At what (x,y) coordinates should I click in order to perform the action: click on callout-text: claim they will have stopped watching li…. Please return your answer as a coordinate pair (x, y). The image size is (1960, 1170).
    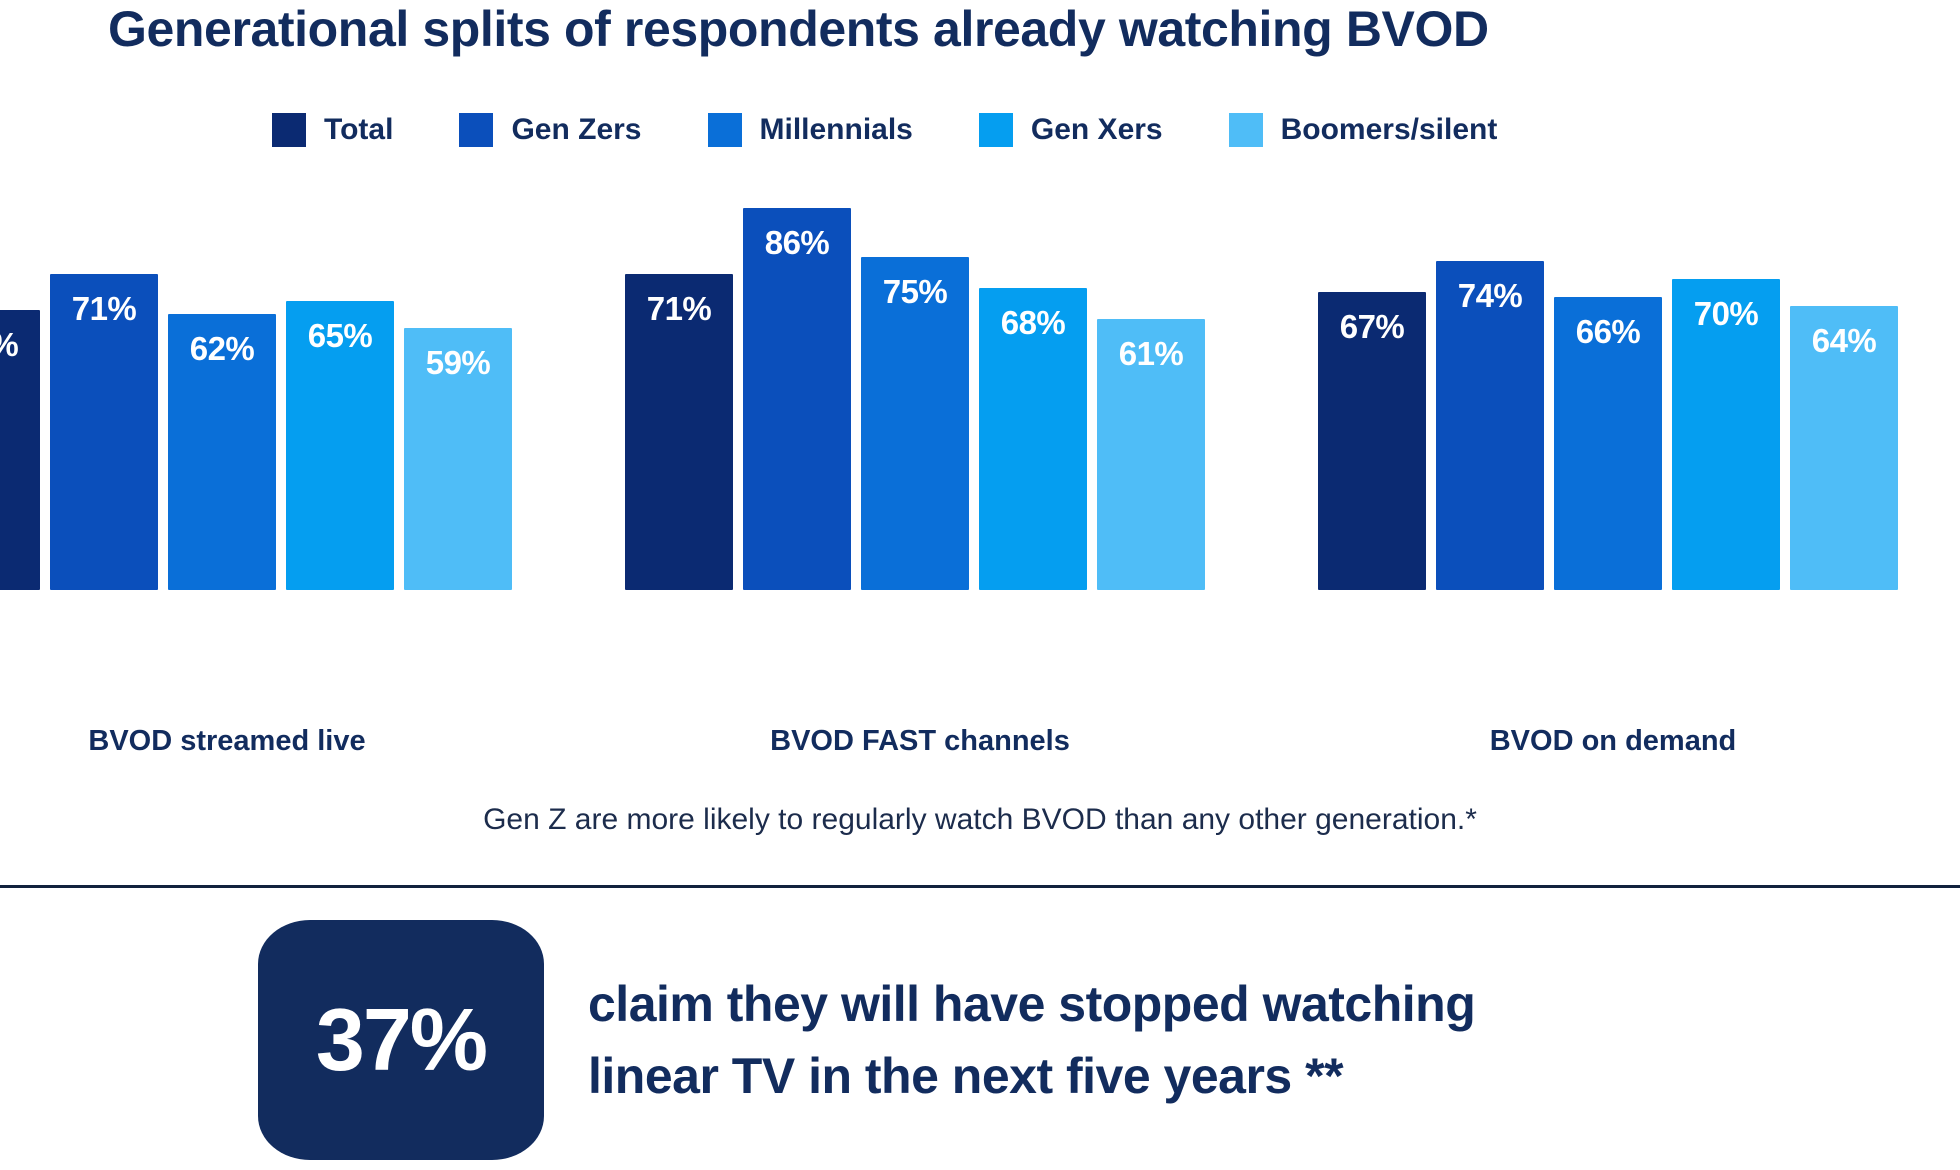
    Looking at the image, I should click on (1032, 1040).